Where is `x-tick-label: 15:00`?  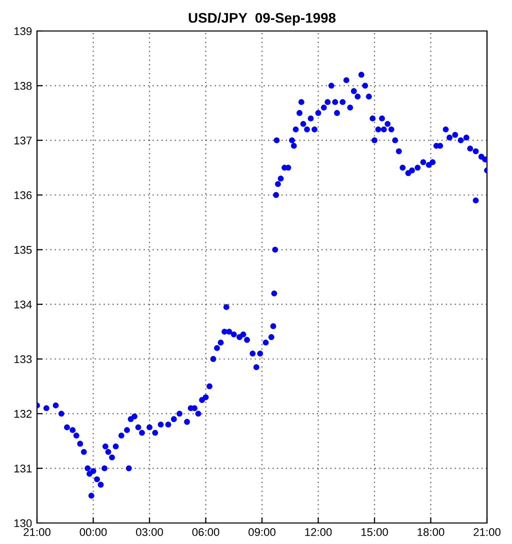 x-tick-label: 15:00 is located at coordinates (374, 532).